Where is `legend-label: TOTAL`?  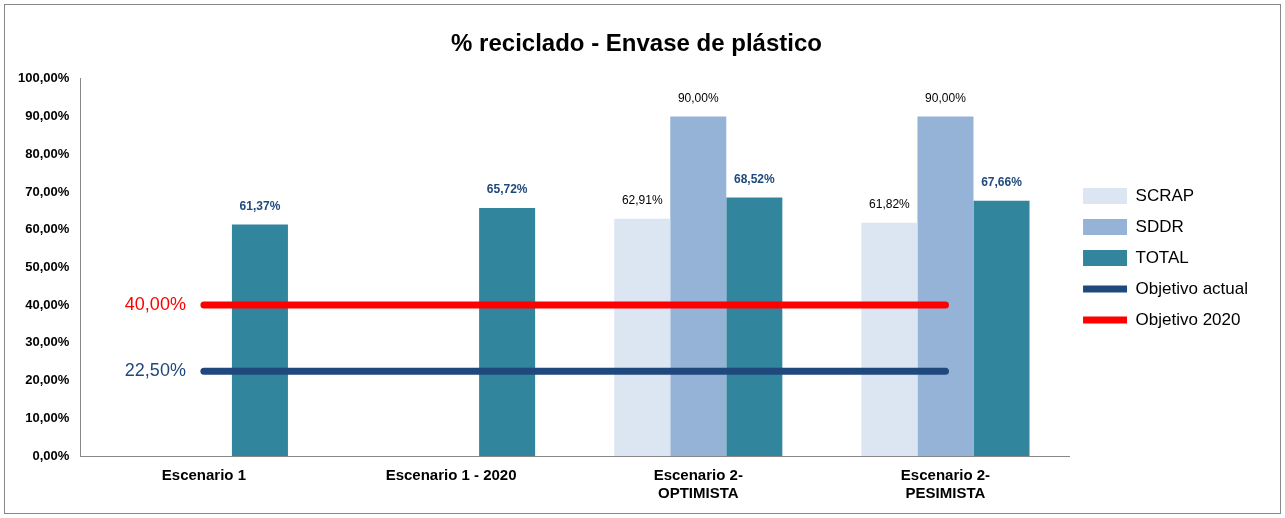 legend-label: TOTAL is located at coordinates (1162, 257).